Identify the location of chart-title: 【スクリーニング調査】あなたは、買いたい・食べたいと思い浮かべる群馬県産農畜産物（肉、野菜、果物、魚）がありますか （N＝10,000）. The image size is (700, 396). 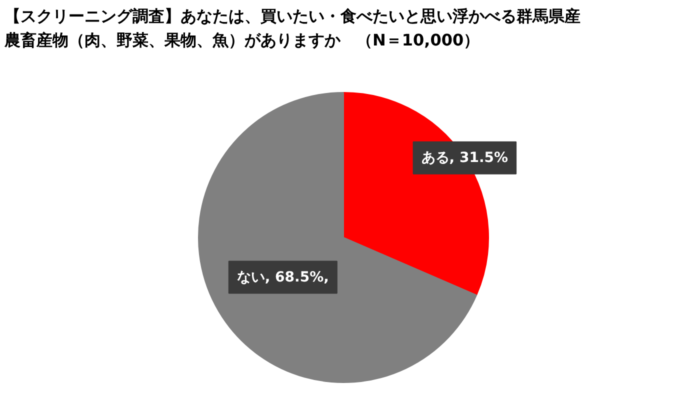
(292, 28).